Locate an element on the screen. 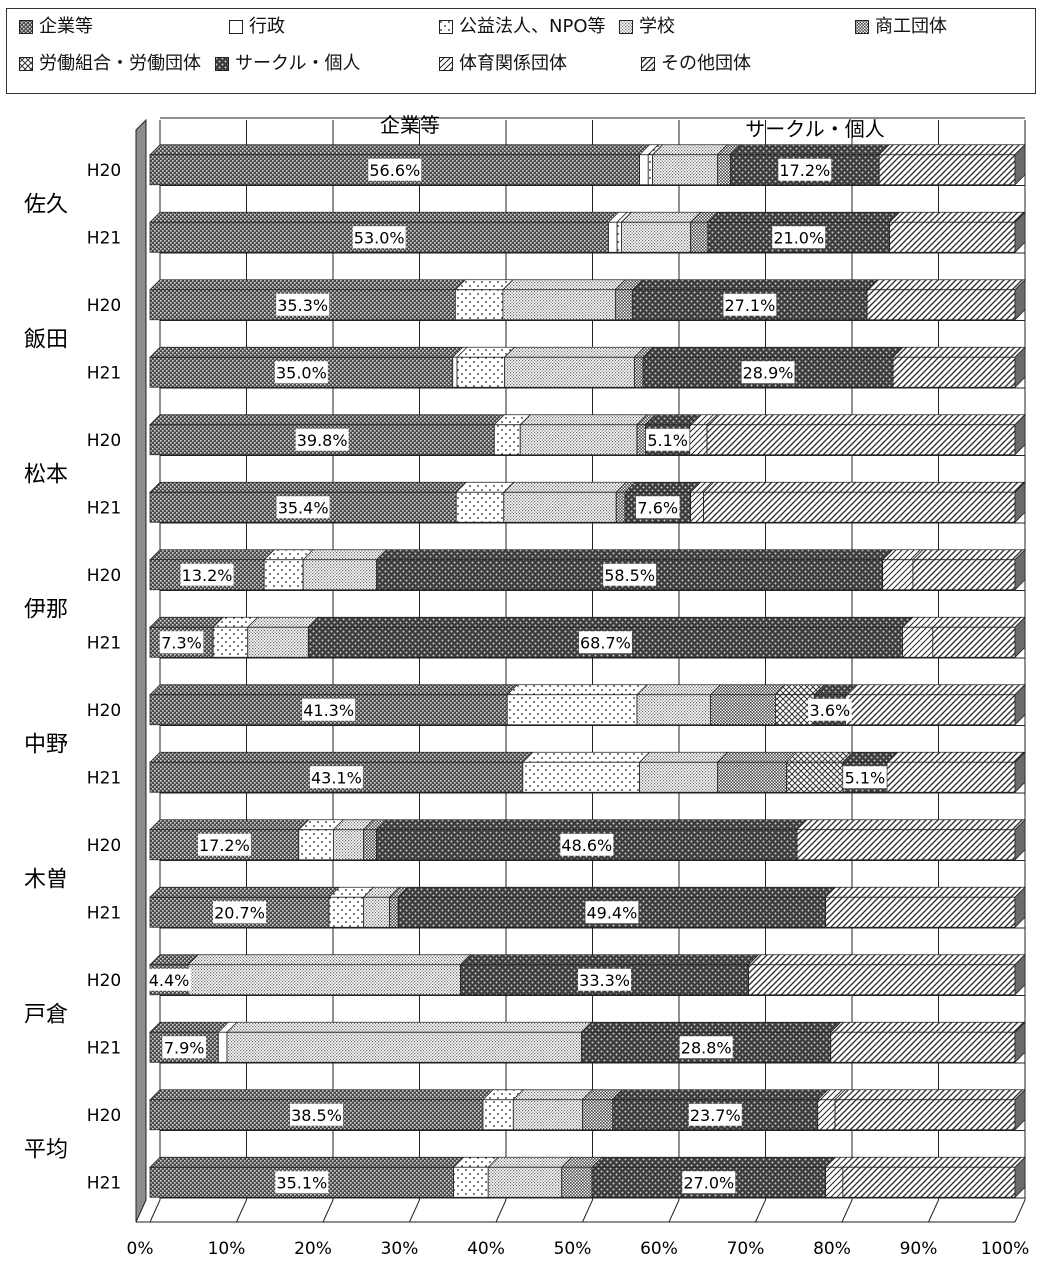 Image resolution: width=1041 pixels, height=1262 pixels. row-label: H20 is located at coordinates (104, 576).